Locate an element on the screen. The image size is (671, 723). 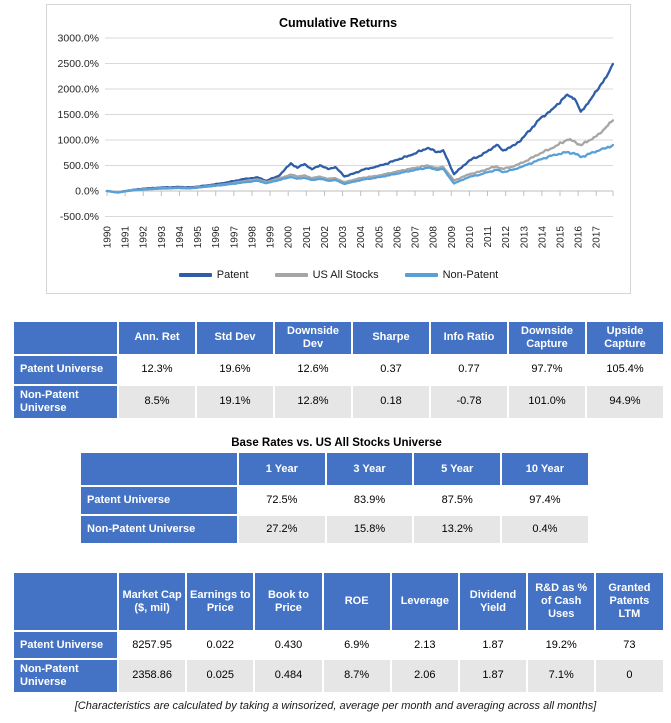
column-header: Dividend Yield is located at coordinates (493, 601).